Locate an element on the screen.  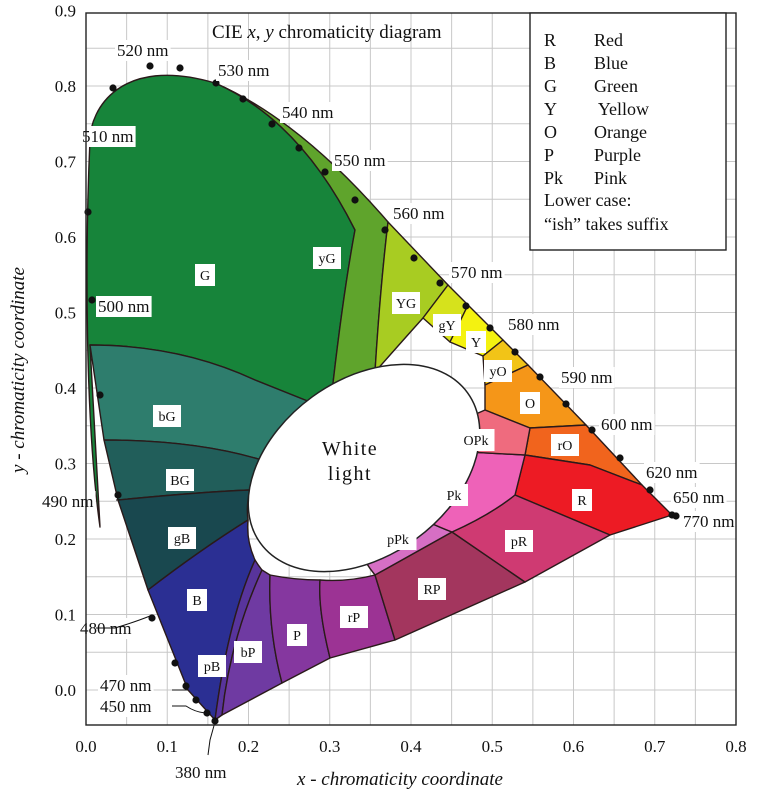
wavelength-label: 470 nm is located at coordinates (125, 685).